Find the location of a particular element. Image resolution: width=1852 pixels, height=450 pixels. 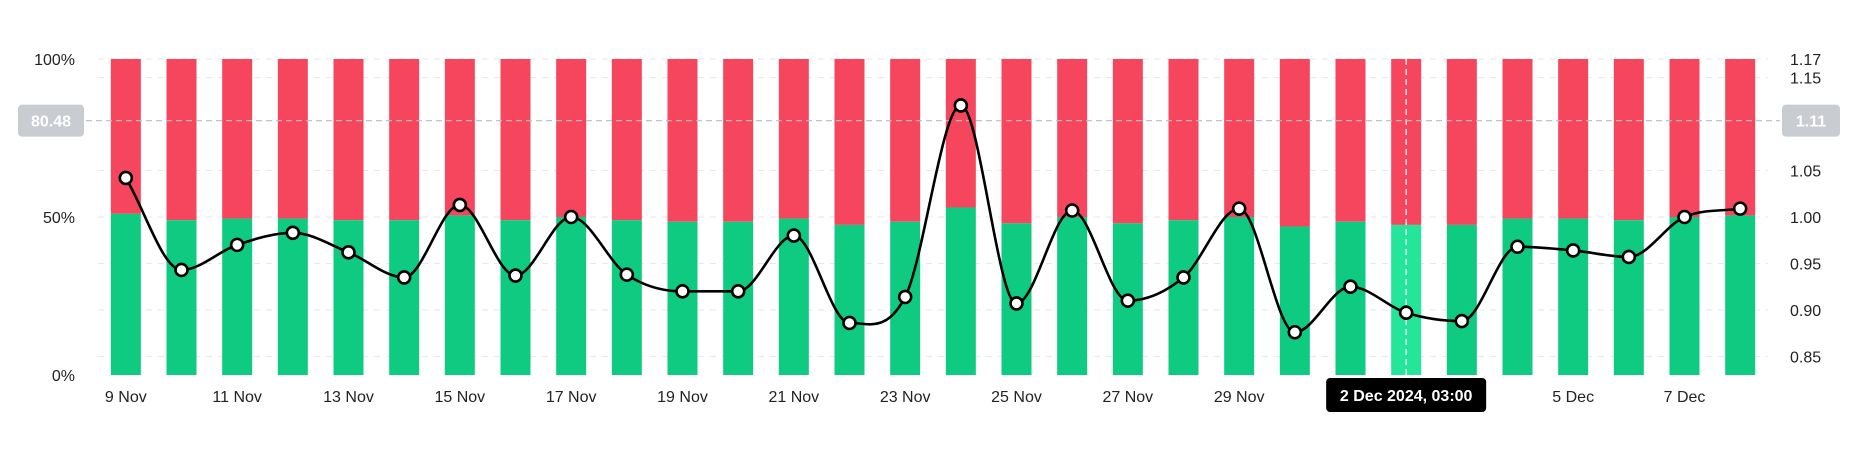

left-axis-tick-label: 0% is located at coordinates (63, 376).